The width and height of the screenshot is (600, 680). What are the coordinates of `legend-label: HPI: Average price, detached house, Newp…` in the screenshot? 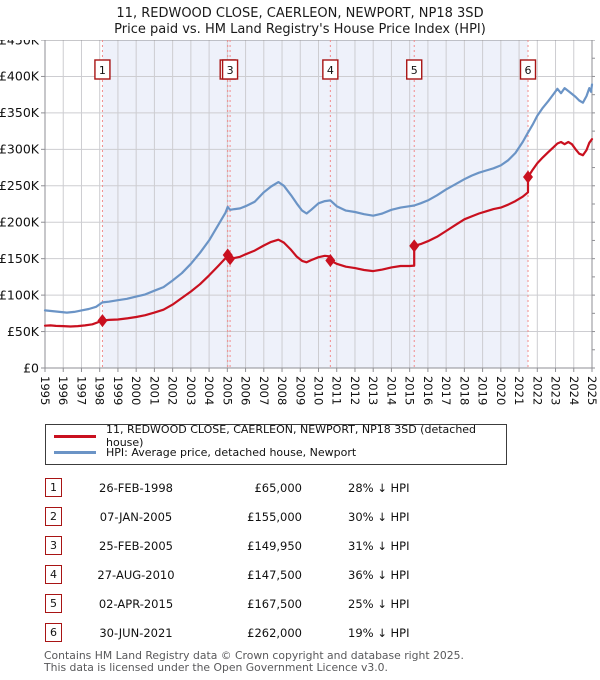 It's located at (231, 452).